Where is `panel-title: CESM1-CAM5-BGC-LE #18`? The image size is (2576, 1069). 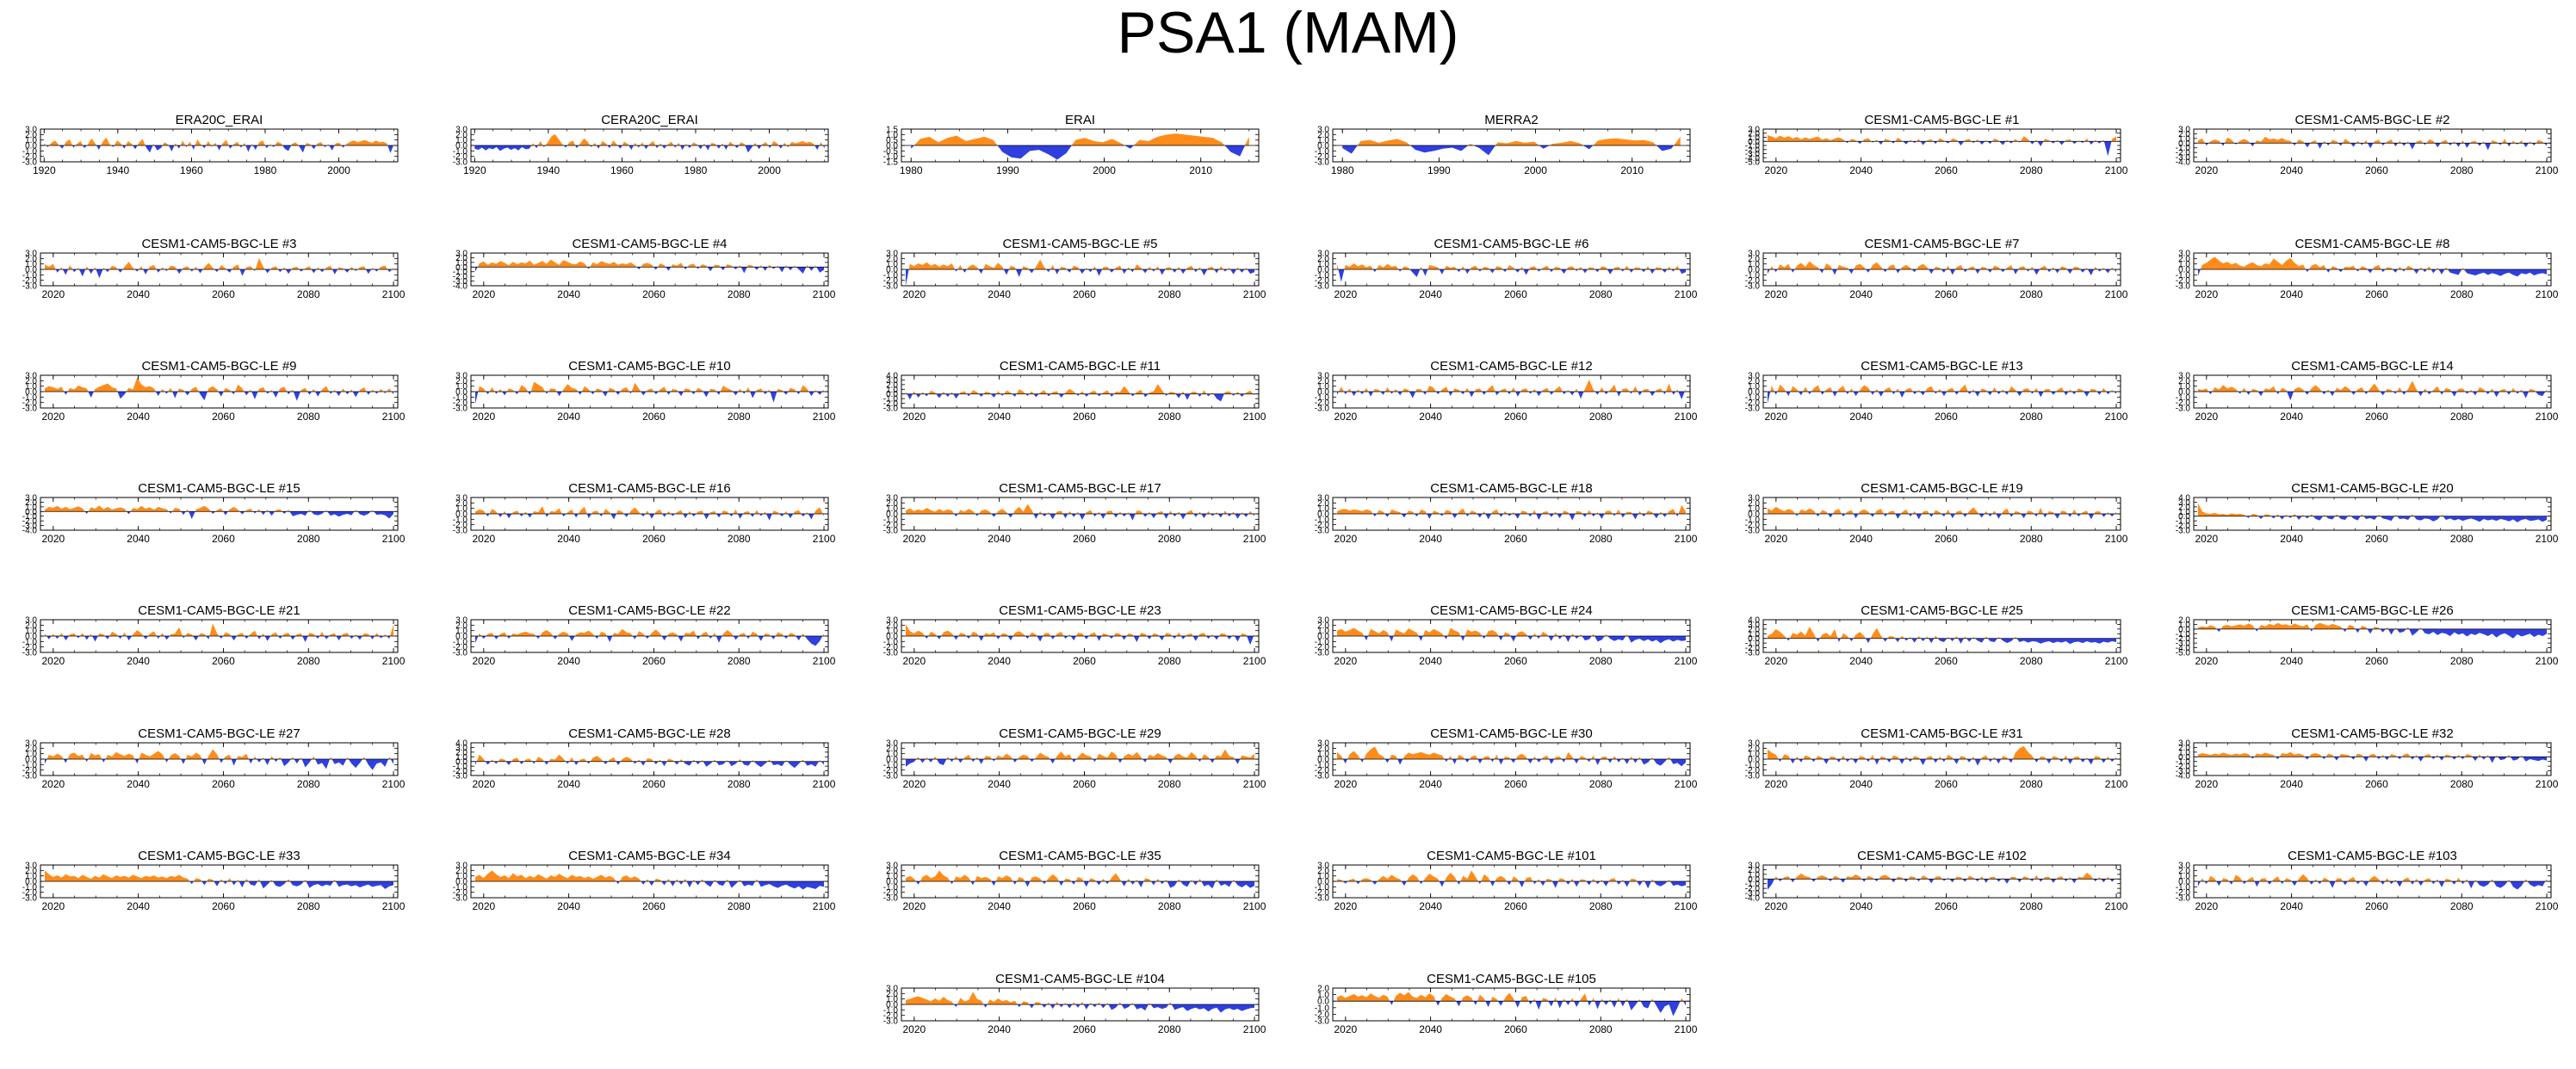 panel-title: CESM1-CAM5-BGC-LE #18 is located at coordinates (1511, 489).